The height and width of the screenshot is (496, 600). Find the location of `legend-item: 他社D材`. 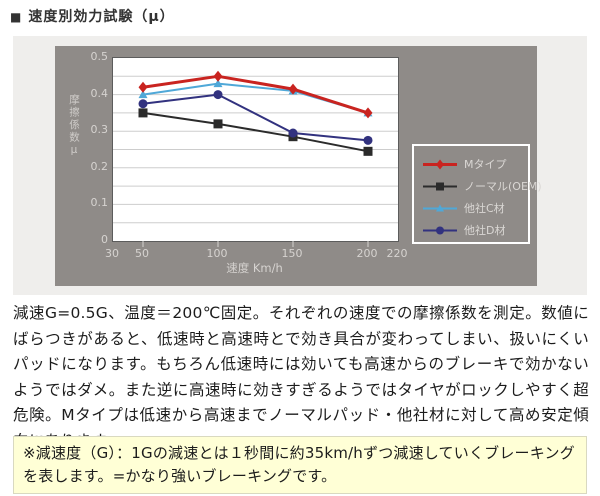

legend-item: 他社D材 is located at coordinates (475, 230).